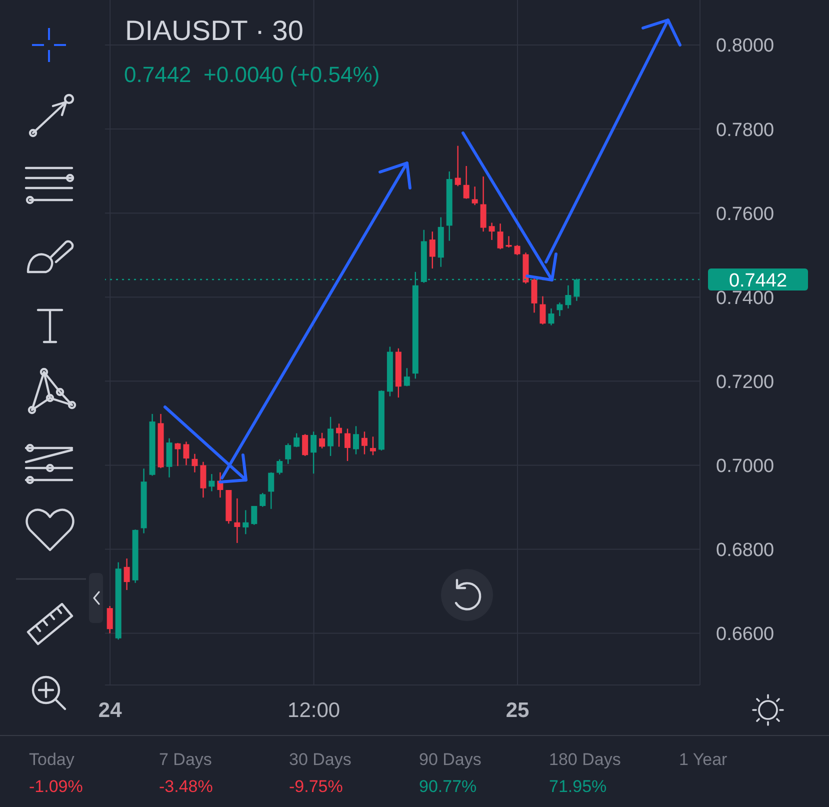 The height and width of the screenshot is (807, 829). Describe the element at coordinates (578, 787) in the screenshot. I see `text: 71.95%` at that location.